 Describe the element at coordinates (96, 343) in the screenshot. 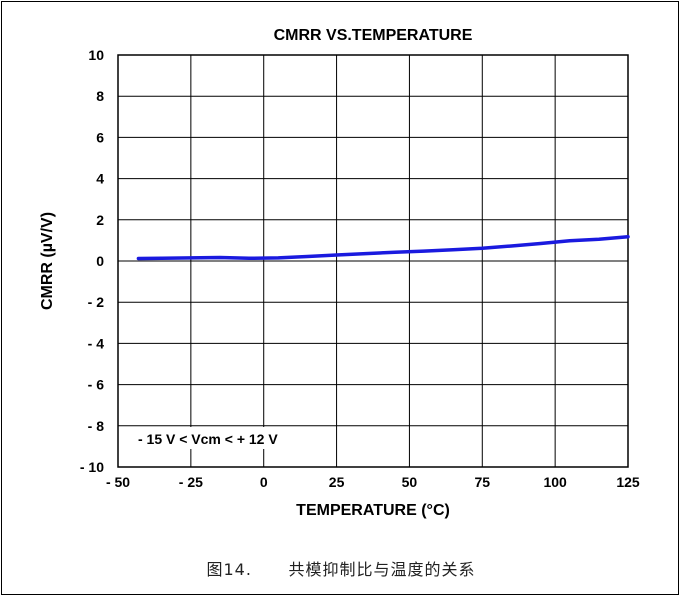

I see `y-tick-label-7: - 4` at that location.